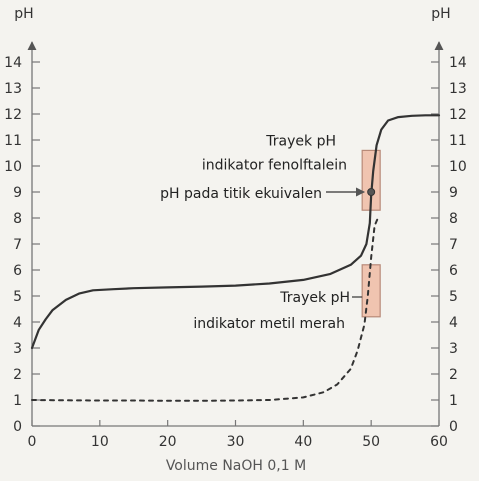  What do you see at coordinates (274, 165) in the screenshot?
I see `phenolphthalein-label-line-2: indikator fenolftalein` at bounding box center [274, 165].